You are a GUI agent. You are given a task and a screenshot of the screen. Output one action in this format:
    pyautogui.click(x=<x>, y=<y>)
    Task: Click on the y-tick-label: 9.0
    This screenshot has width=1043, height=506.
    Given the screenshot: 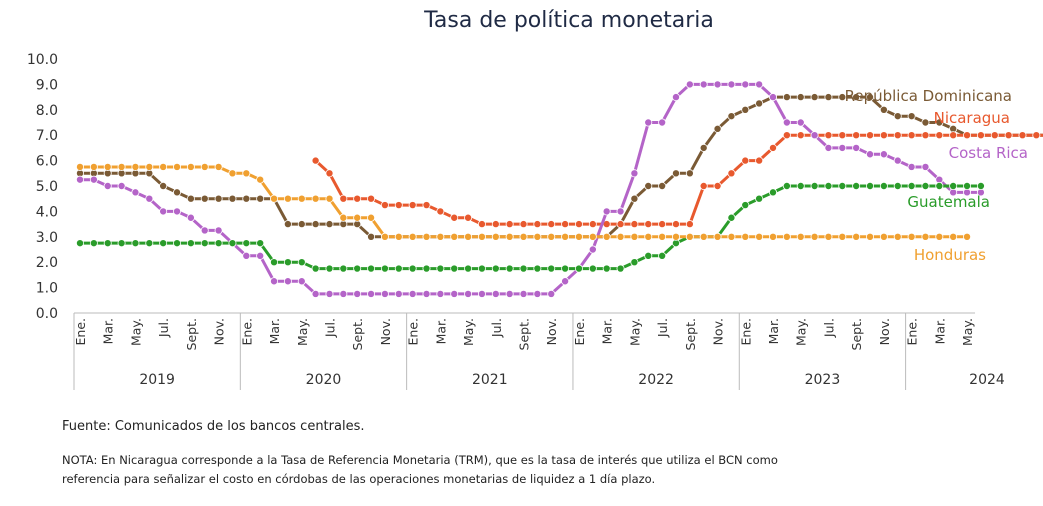 What is the action you would take?
    pyautogui.click(x=47, y=85)
    